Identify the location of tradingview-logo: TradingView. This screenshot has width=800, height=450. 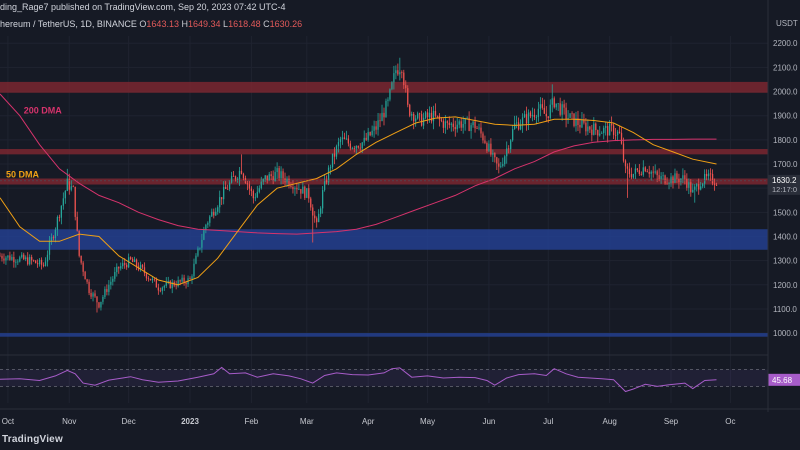
(32, 439).